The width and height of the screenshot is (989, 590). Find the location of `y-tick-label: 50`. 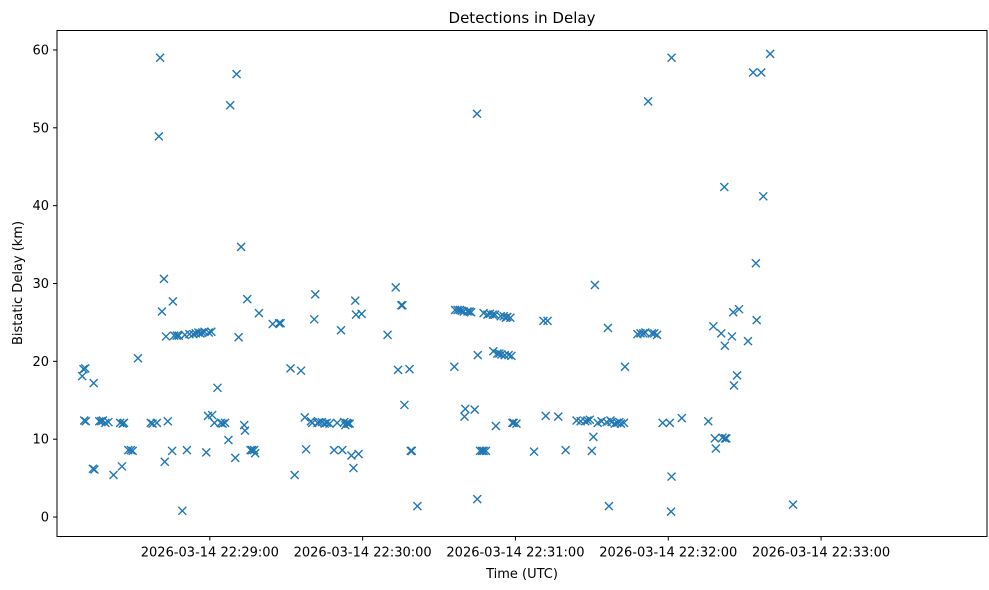

y-tick-label: 50 is located at coordinates (40, 128).